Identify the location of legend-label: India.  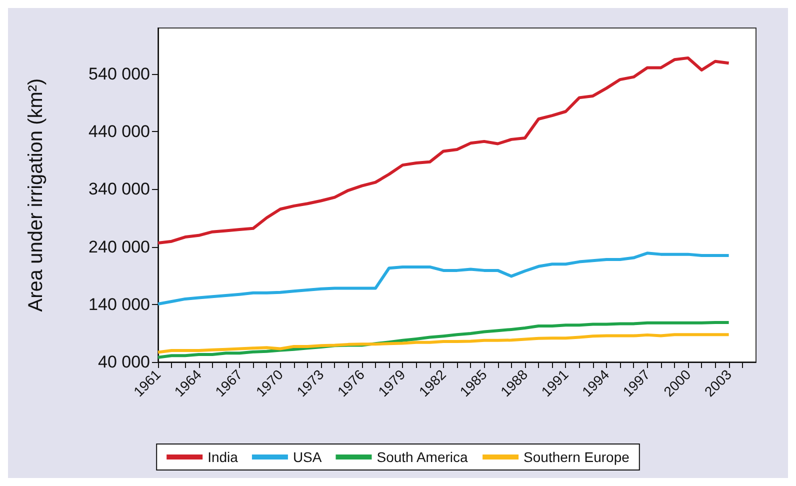
(223, 457).